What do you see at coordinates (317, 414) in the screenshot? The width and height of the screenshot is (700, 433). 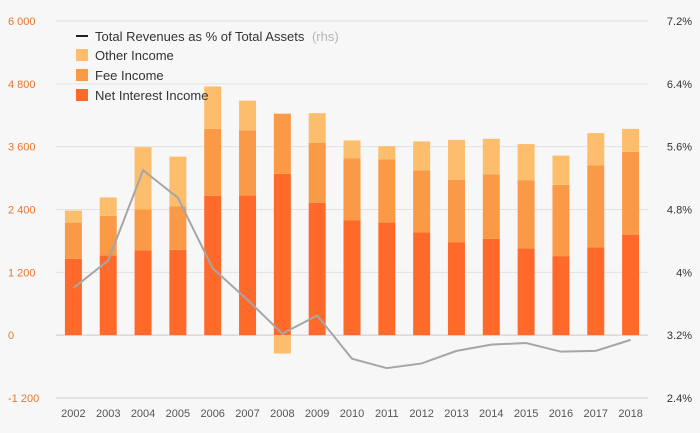 I see `x-tick-label: 2009` at bounding box center [317, 414].